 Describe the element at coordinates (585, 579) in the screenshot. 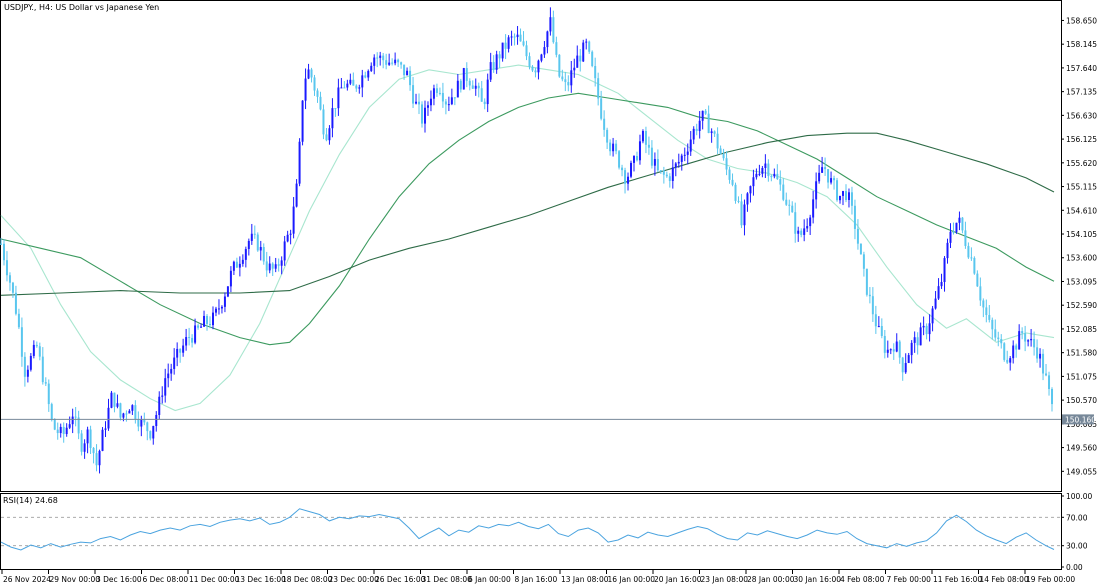

I see `time-tick-label: 13 Jan 08:00` at that location.